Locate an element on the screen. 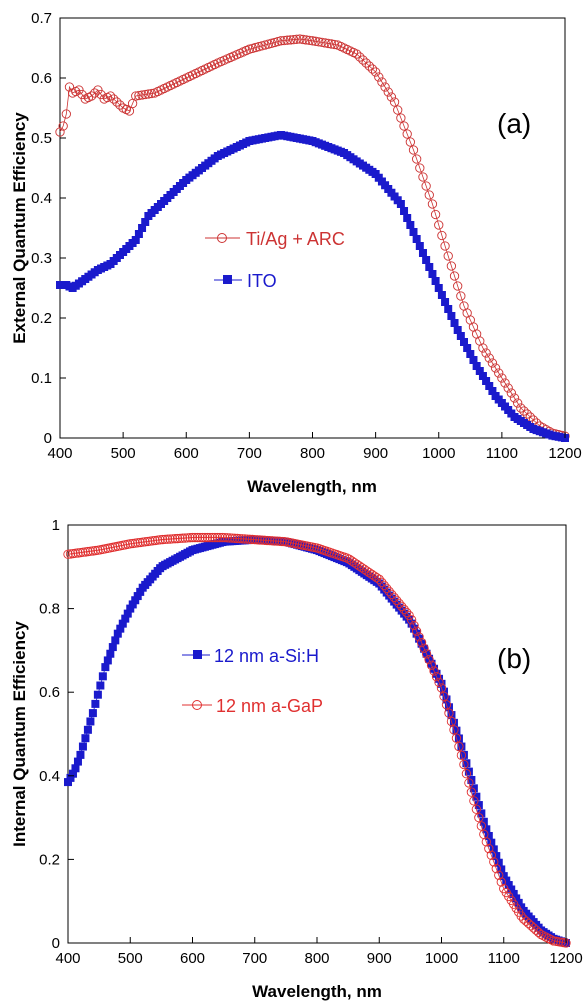 This screenshot has width=588, height=1007. x-tick-label: 900 is located at coordinates (375, 453).